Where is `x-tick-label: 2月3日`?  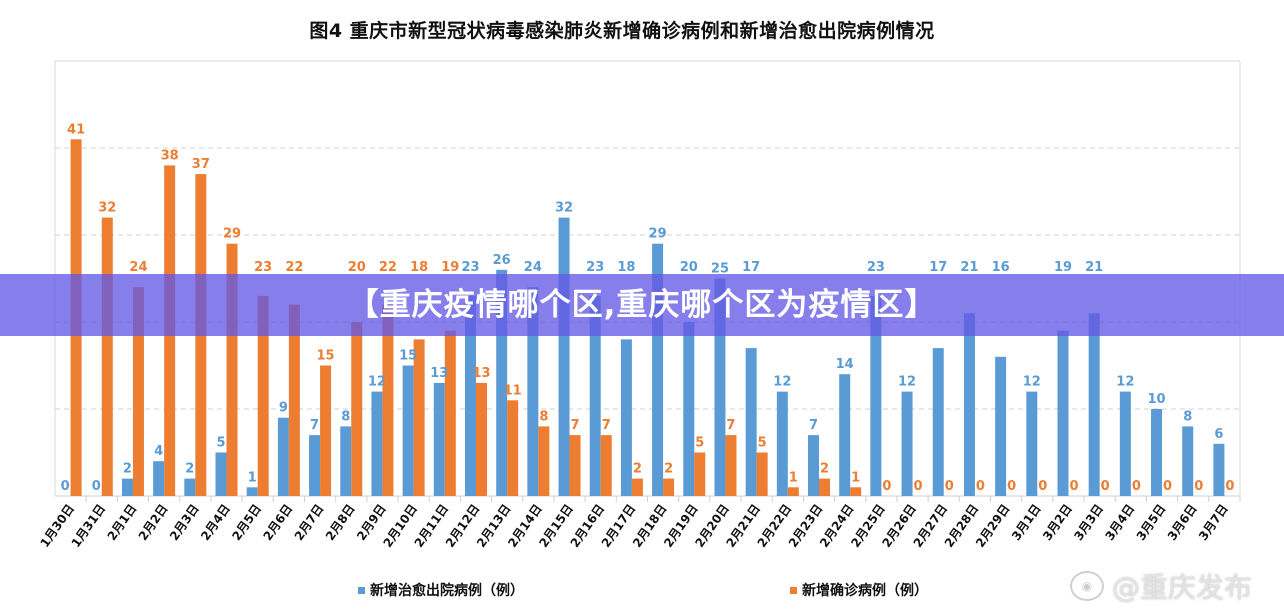 x-tick-label: 2月3日 is located at coordinates (184, 522).